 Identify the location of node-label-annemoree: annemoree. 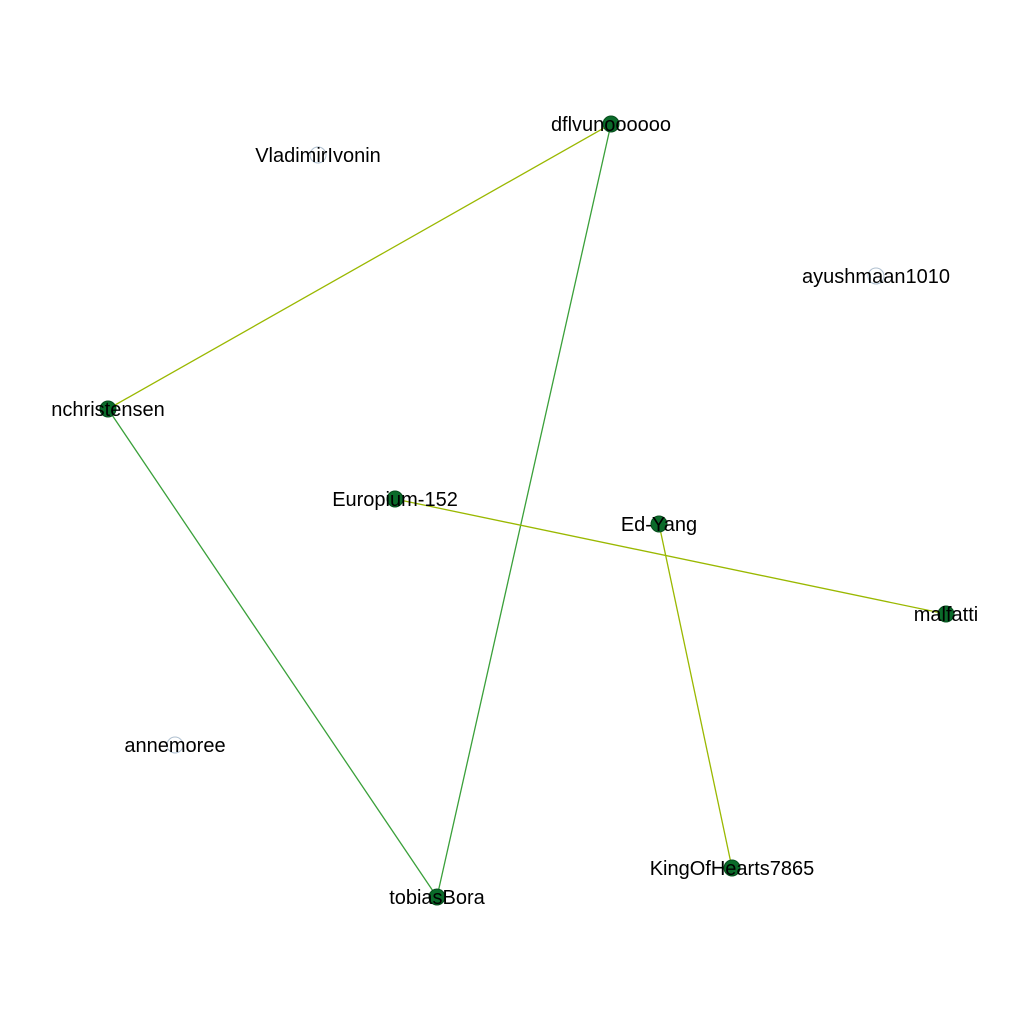
(174, 746).